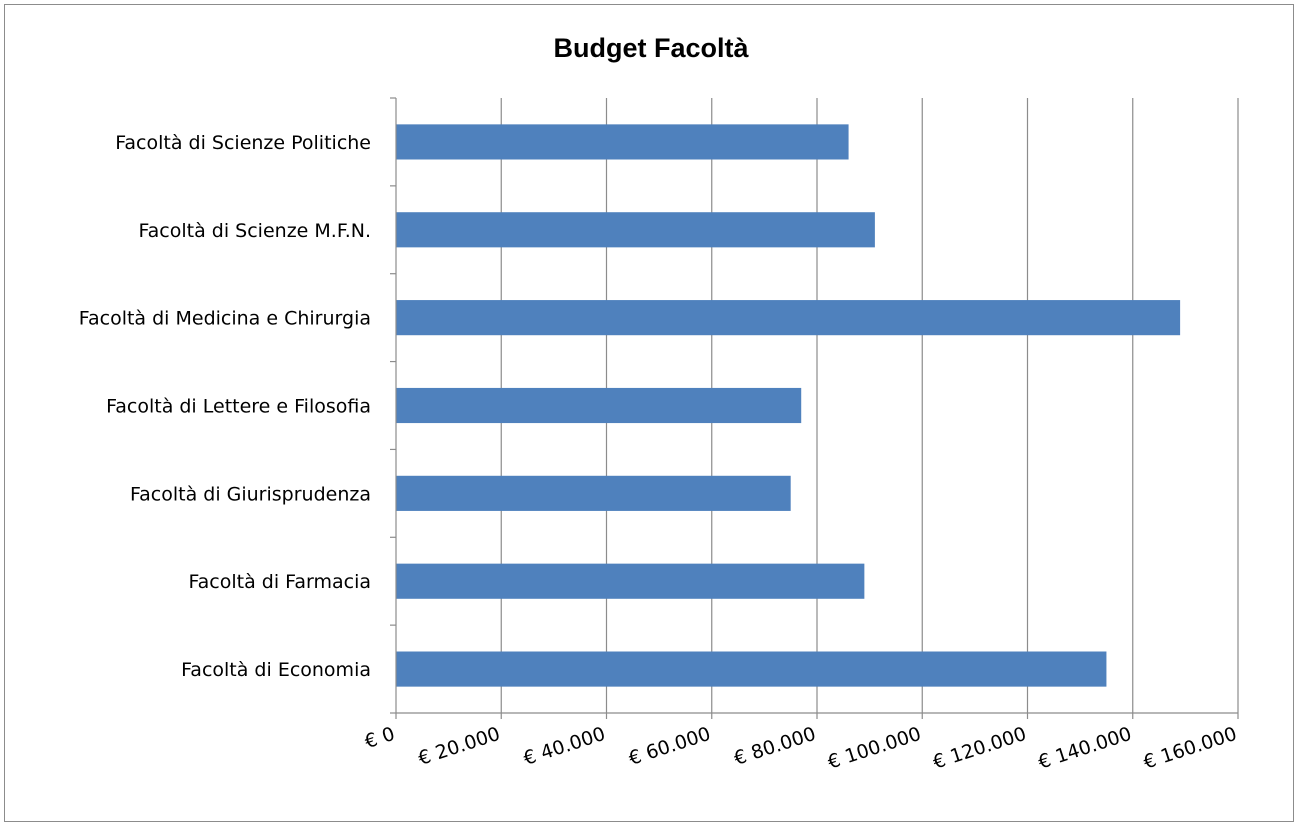 The height and width of the screenshot is (826, 1300). I want to click on category-label-4: Facoltà di Lettere e Filosofia, so click(238, 407).